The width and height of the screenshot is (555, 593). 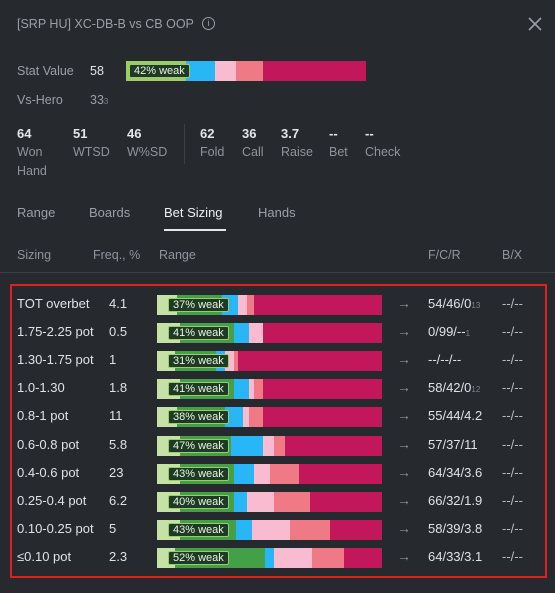 What do you see at coordinates (454, 303) in the screenshot?
I see `row-fcr: 54/46/013` at bounding box center [454, 303].